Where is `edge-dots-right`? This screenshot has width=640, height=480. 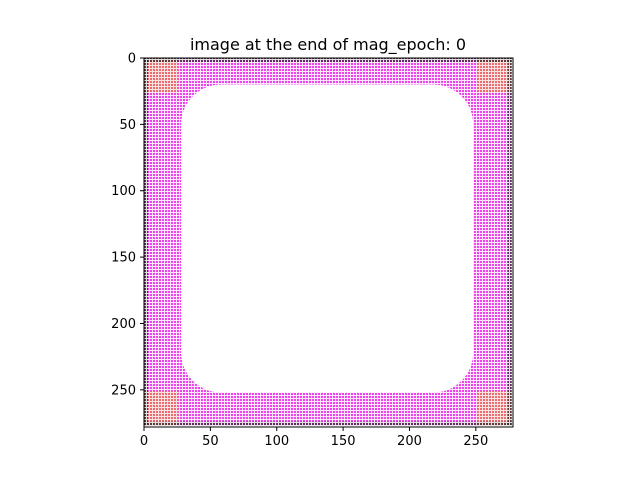 edge-dots-right is located at coordinates (509, 242).